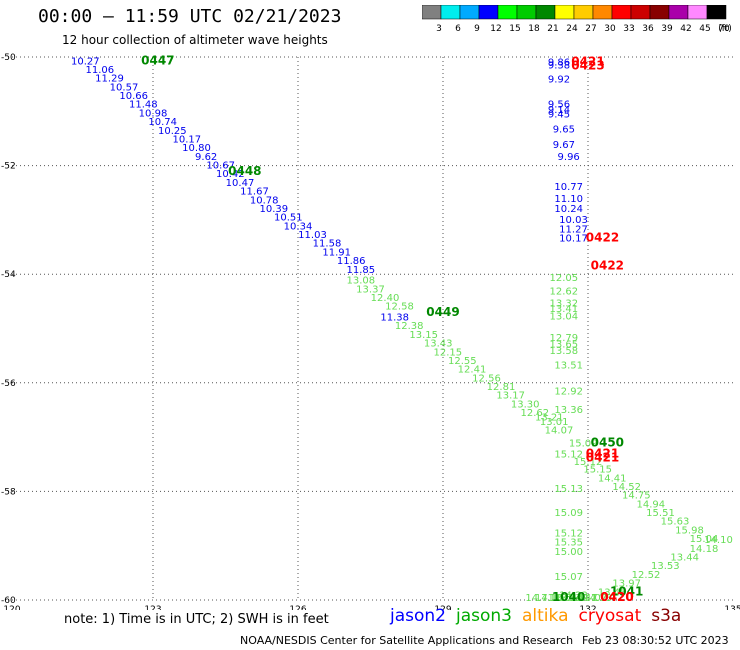  What do you see at coordinates (477, 29) in the screenshot?
I see `colorbar-label: 9` at bounding box center [477, 29].